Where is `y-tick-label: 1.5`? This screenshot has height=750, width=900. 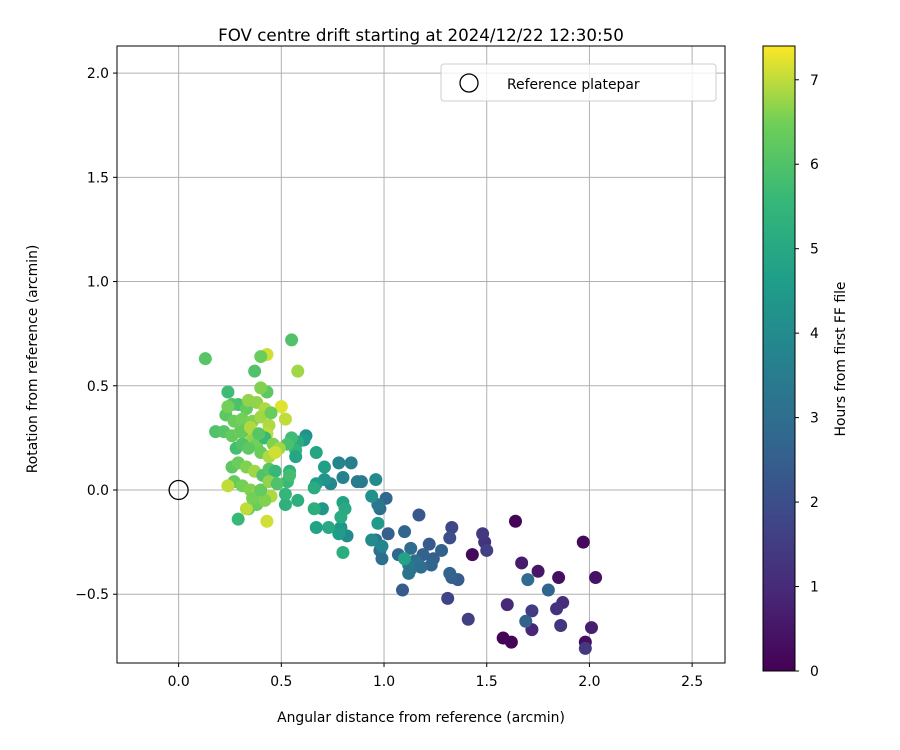
y-tick-label: 1.5 is located at coordinates (98, 178).